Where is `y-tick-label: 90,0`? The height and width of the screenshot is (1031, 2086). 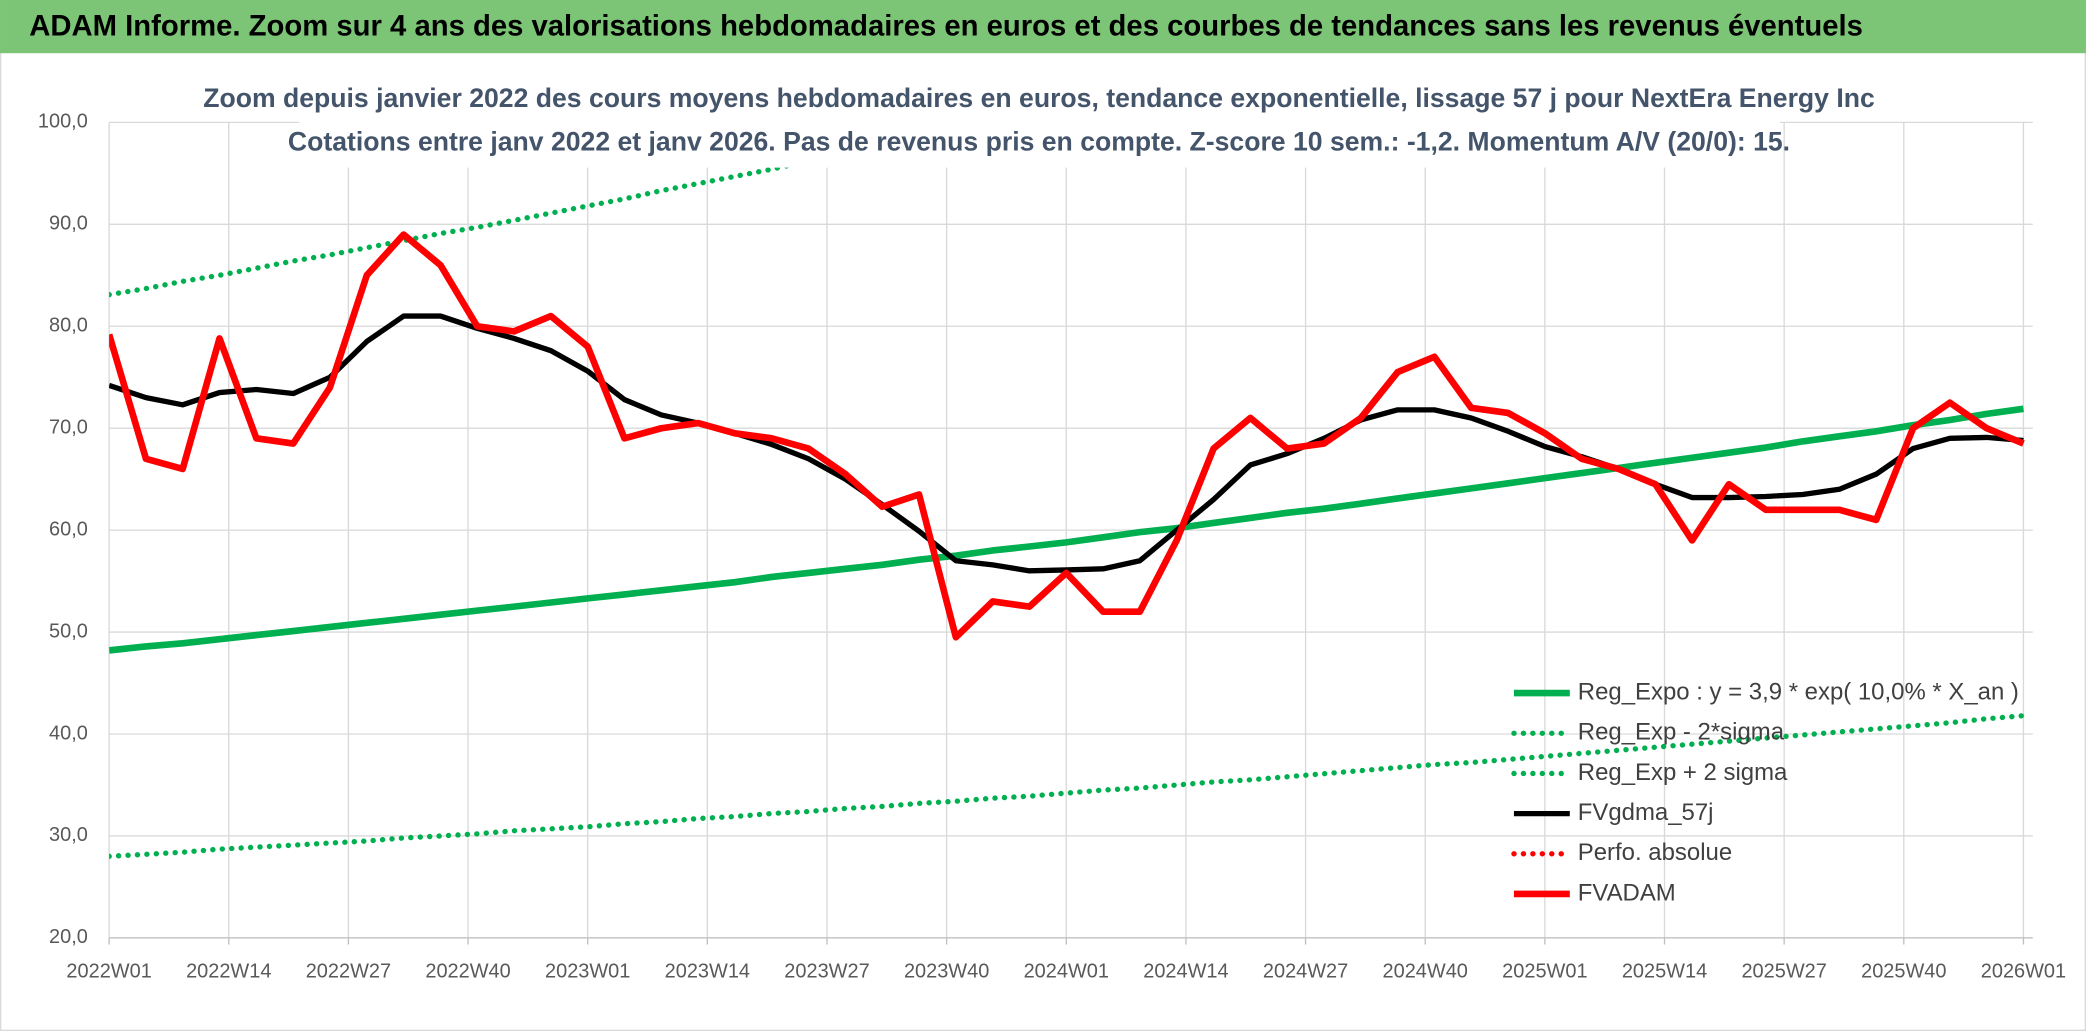
y-tick-label: 90,0 is located at coordinates (68, 224).